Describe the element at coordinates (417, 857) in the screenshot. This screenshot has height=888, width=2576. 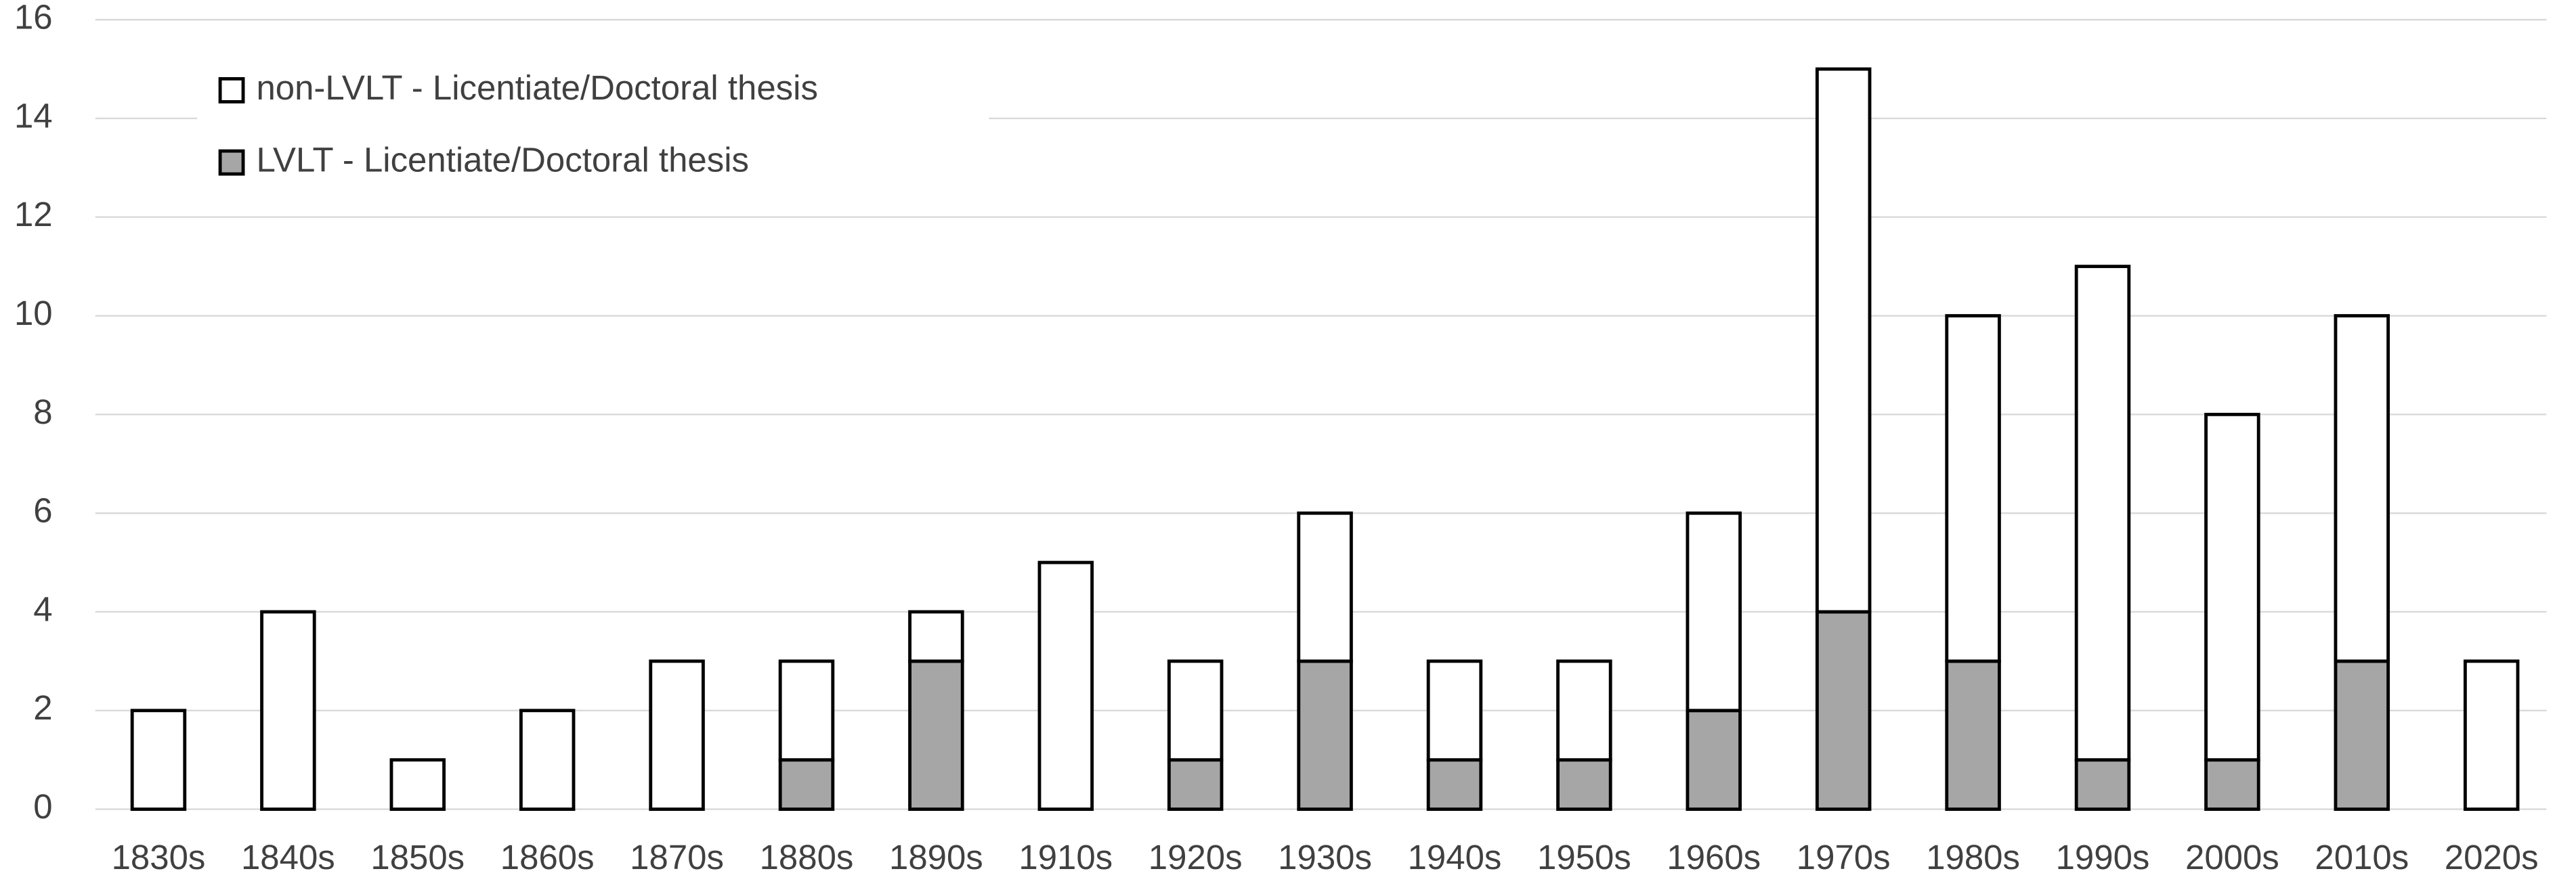
I see `x-tick-label: 1850s` at that location.